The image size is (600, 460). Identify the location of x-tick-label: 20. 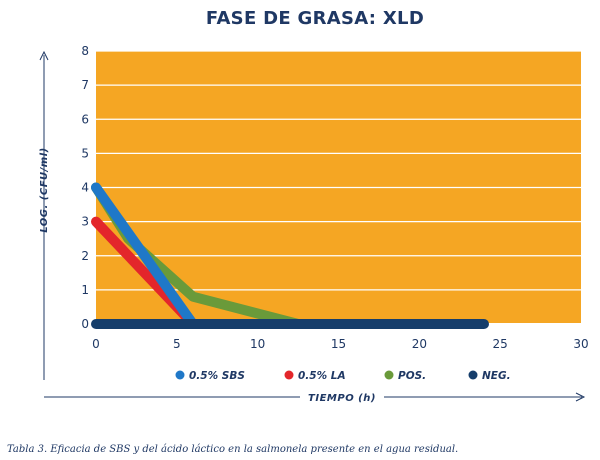
(419, 344).